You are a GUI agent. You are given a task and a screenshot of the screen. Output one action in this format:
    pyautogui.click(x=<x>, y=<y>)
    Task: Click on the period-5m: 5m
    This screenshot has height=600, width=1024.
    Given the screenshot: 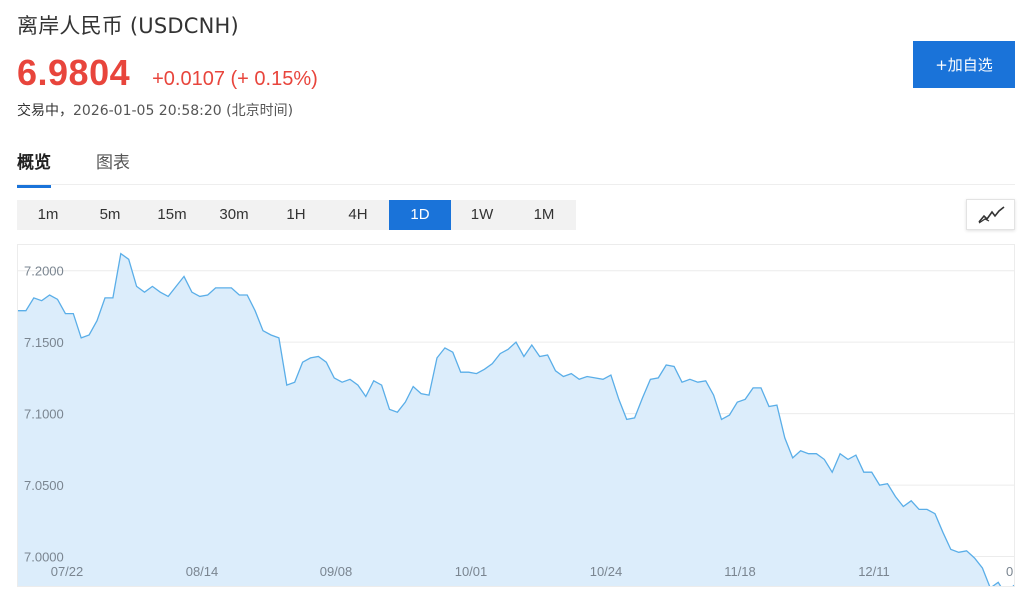 What is the action you would take?
    pyautogui.click(x=110, y=214)
    